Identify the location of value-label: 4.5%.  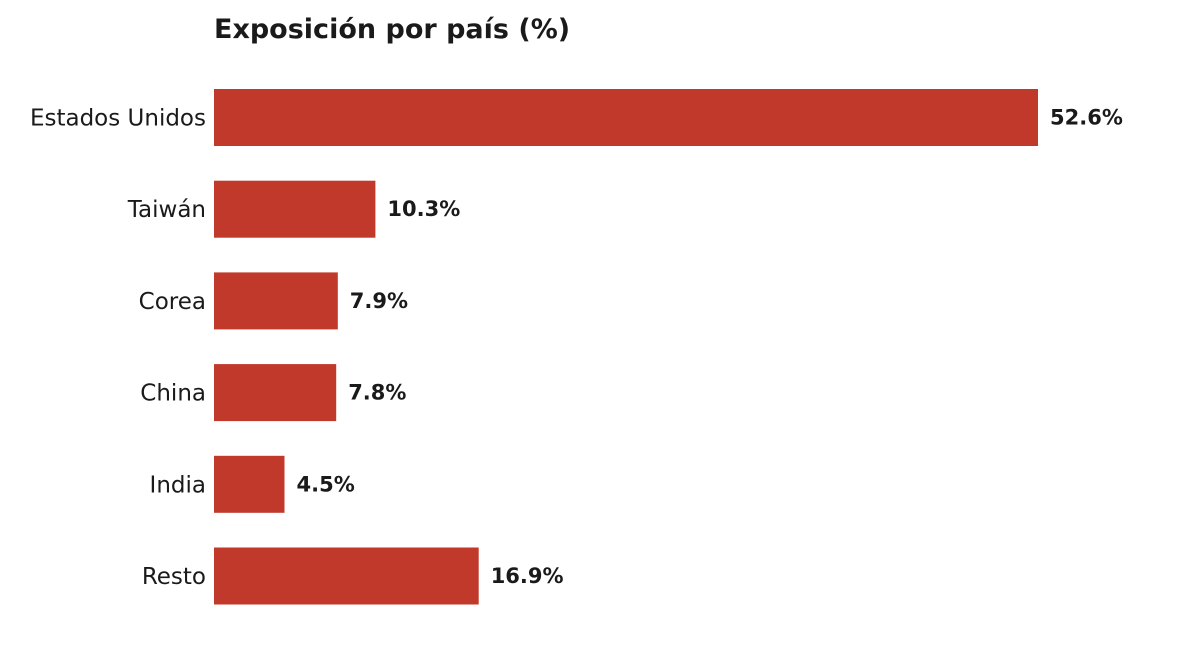
(326, 484).